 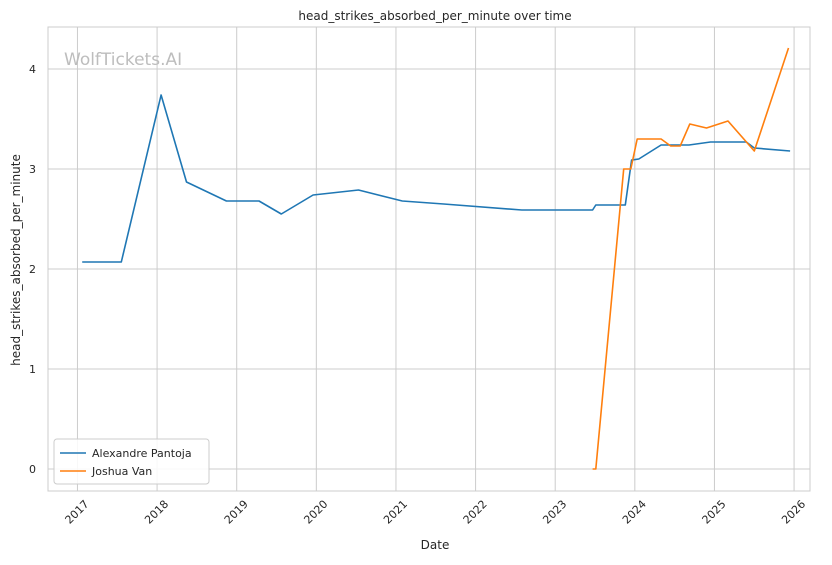 What do you see at coordinates (475, 512) in the screenshot?
I see `x-tick-label: 2022` at bounding box center [475, 512].